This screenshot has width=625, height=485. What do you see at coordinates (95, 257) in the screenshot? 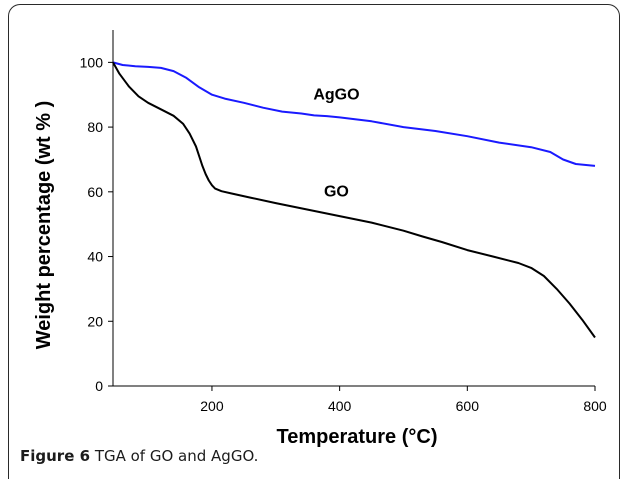
I see `y-tick-label: 40` at bounding box center [95, 257].